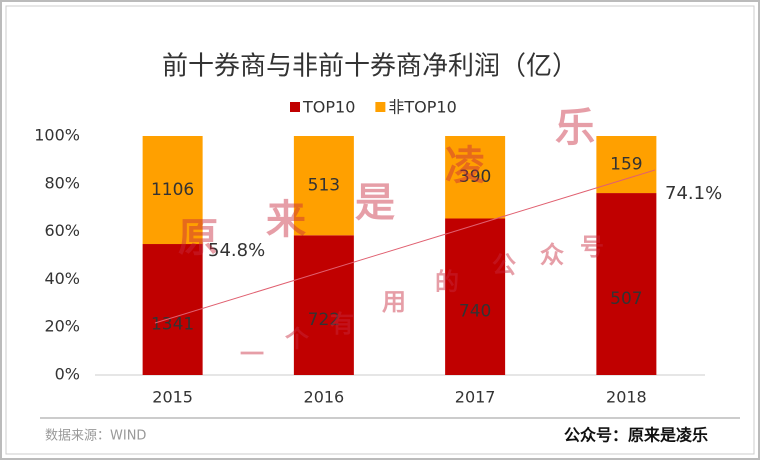  What do you see at coordinates (57, 135) in the screenshot?
I see `y-tick-label: 100%` at bounding box center [57, 135].